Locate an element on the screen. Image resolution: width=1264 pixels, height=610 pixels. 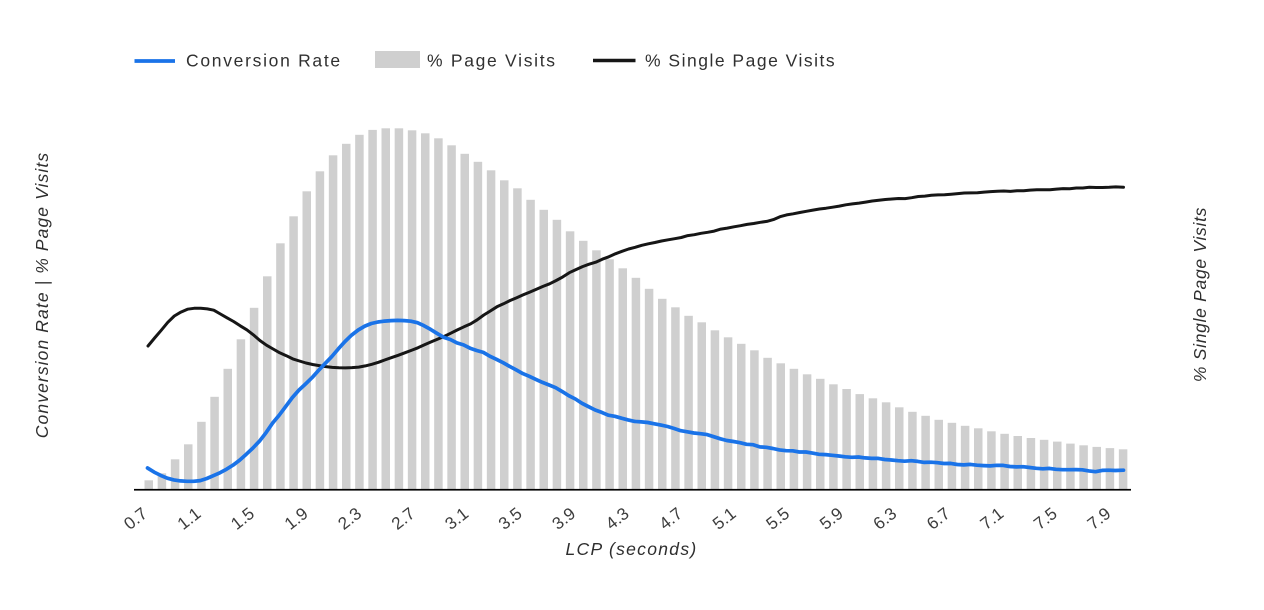
svg-text: LCP (seconds) is located at coordinates (632, 549).